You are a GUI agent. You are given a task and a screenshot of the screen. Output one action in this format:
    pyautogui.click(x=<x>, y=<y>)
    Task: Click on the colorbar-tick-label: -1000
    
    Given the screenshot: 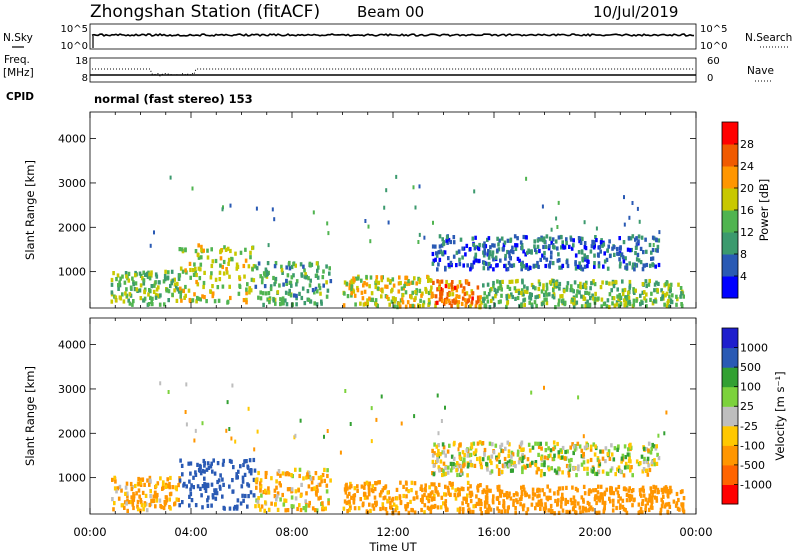 What is the action you would take?
    pyautogui.click(x=756, y=484)
    